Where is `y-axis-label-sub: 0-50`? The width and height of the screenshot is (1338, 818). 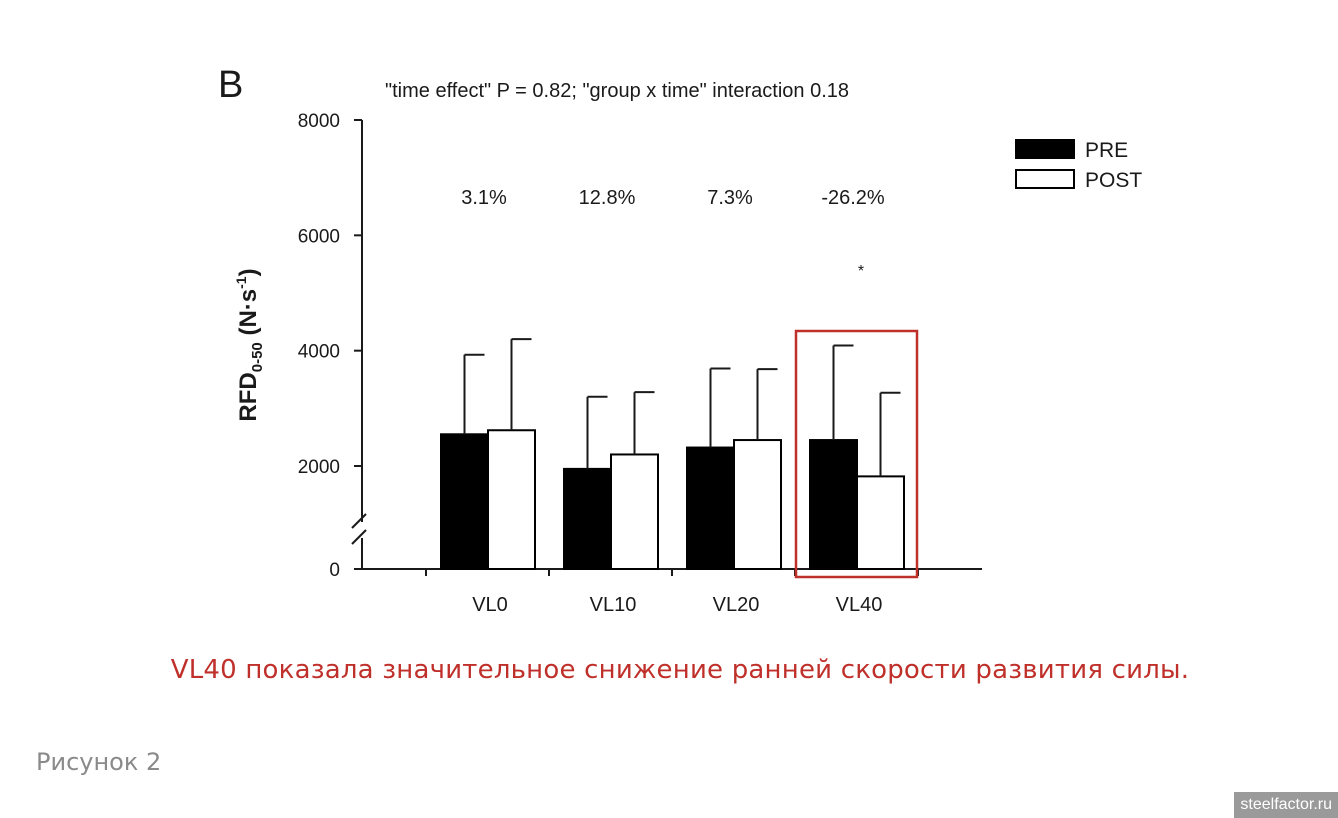 y-axis-label-sub: 0-50 is located at coordinates (257, 357).